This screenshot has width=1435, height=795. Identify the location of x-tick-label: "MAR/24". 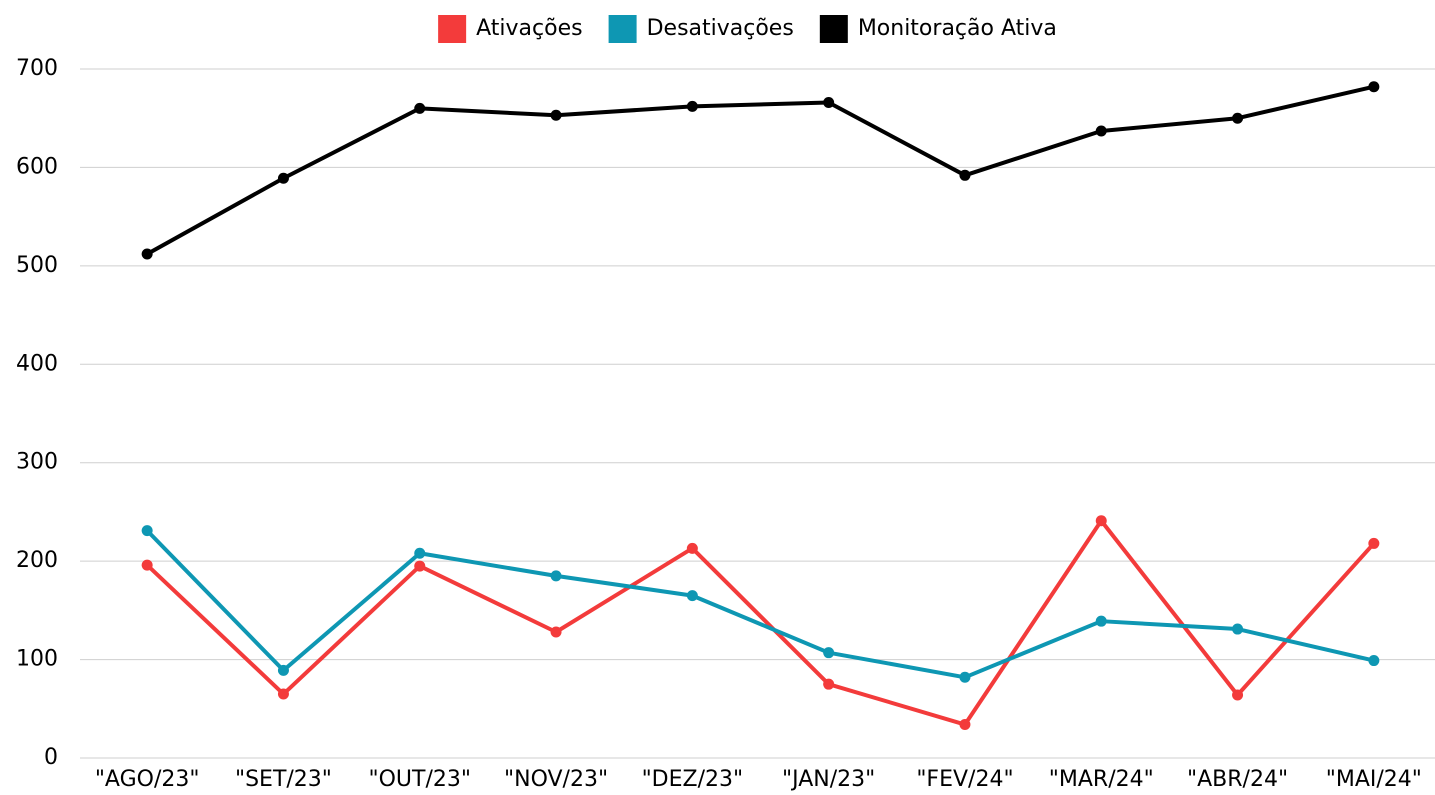
(1101, 779).